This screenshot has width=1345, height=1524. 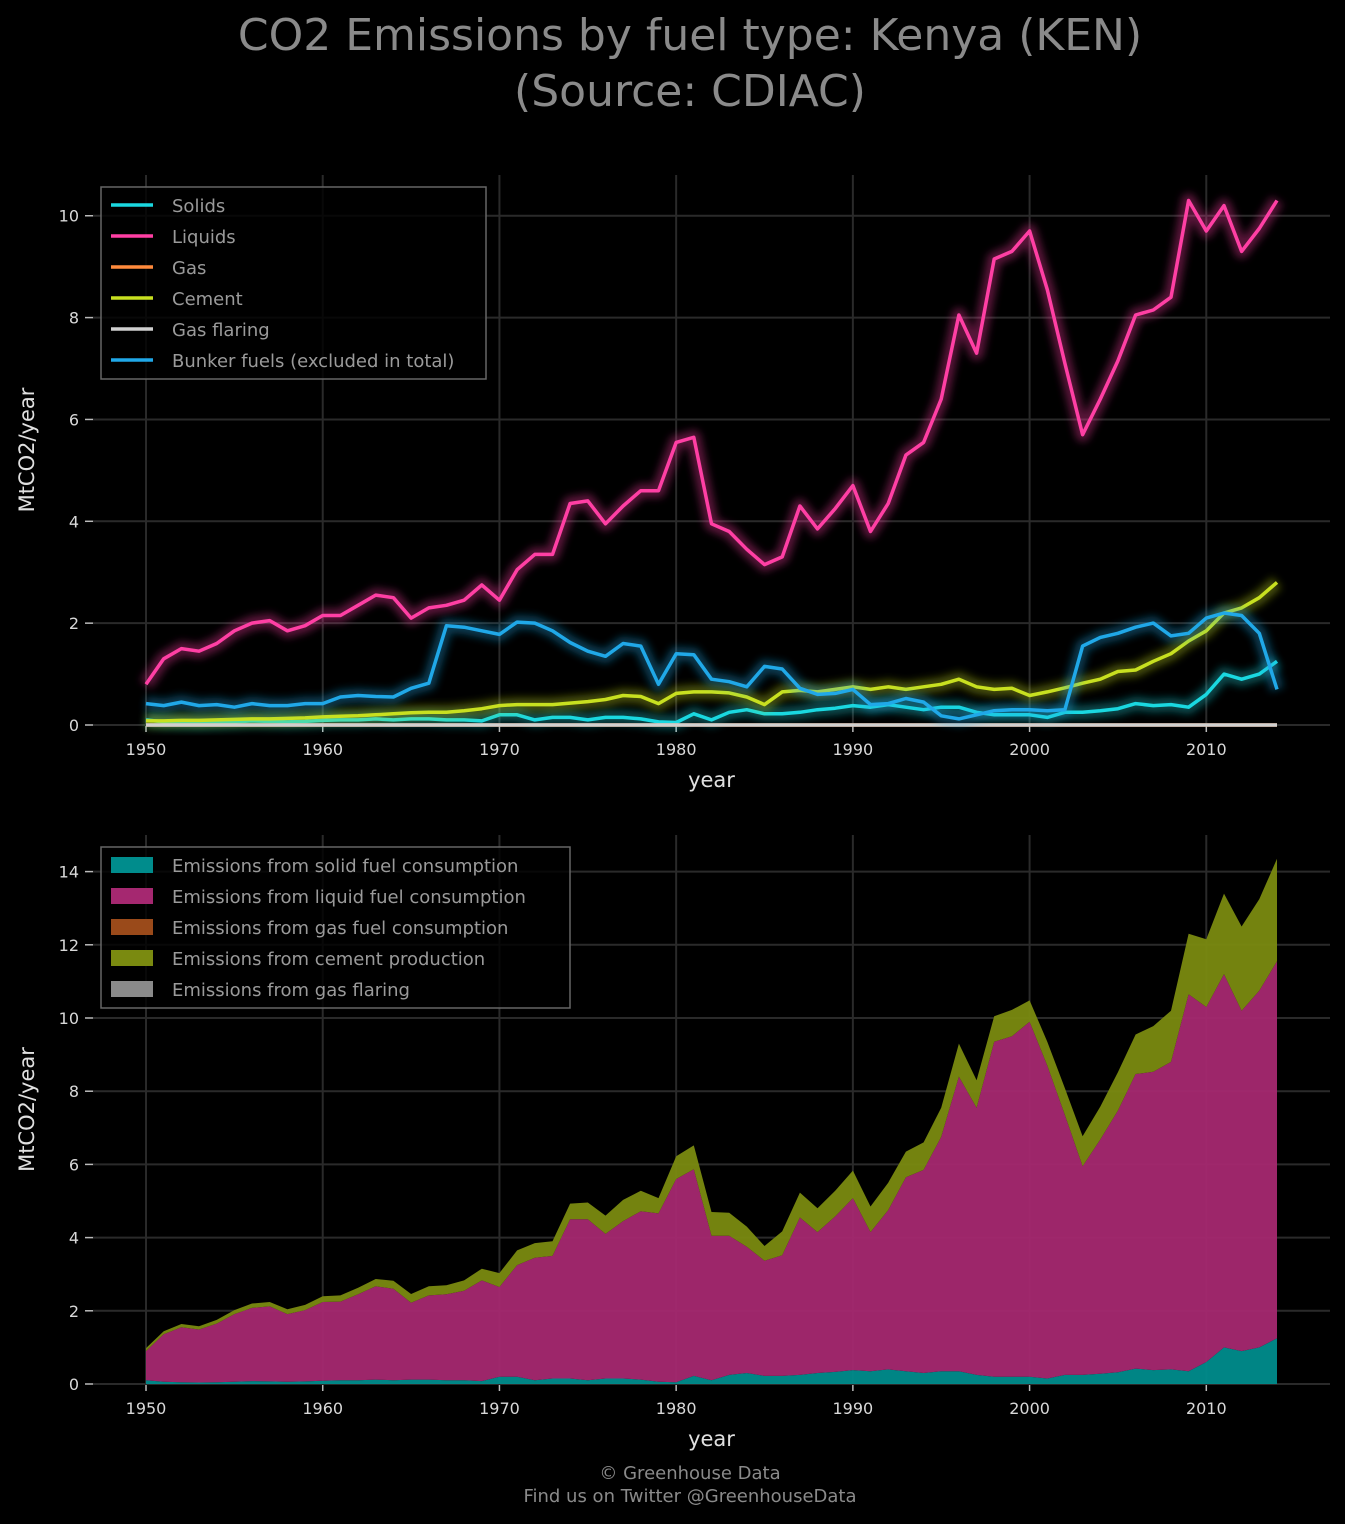 What do you see at coordinates (74, 1164) in the screenshot?
I see `bottom-chart-ytick-label: 6` at bounding box center [74, 1164].